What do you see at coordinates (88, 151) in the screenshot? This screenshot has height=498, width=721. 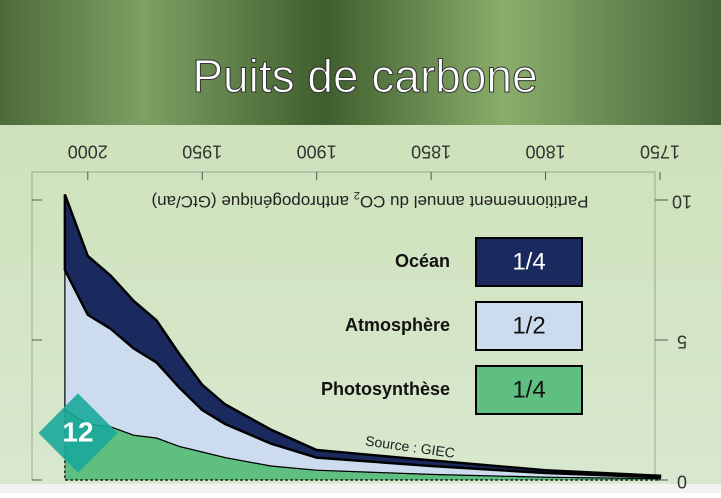 I see `x-tick-label: 2000` at bounding box center [88, 151].